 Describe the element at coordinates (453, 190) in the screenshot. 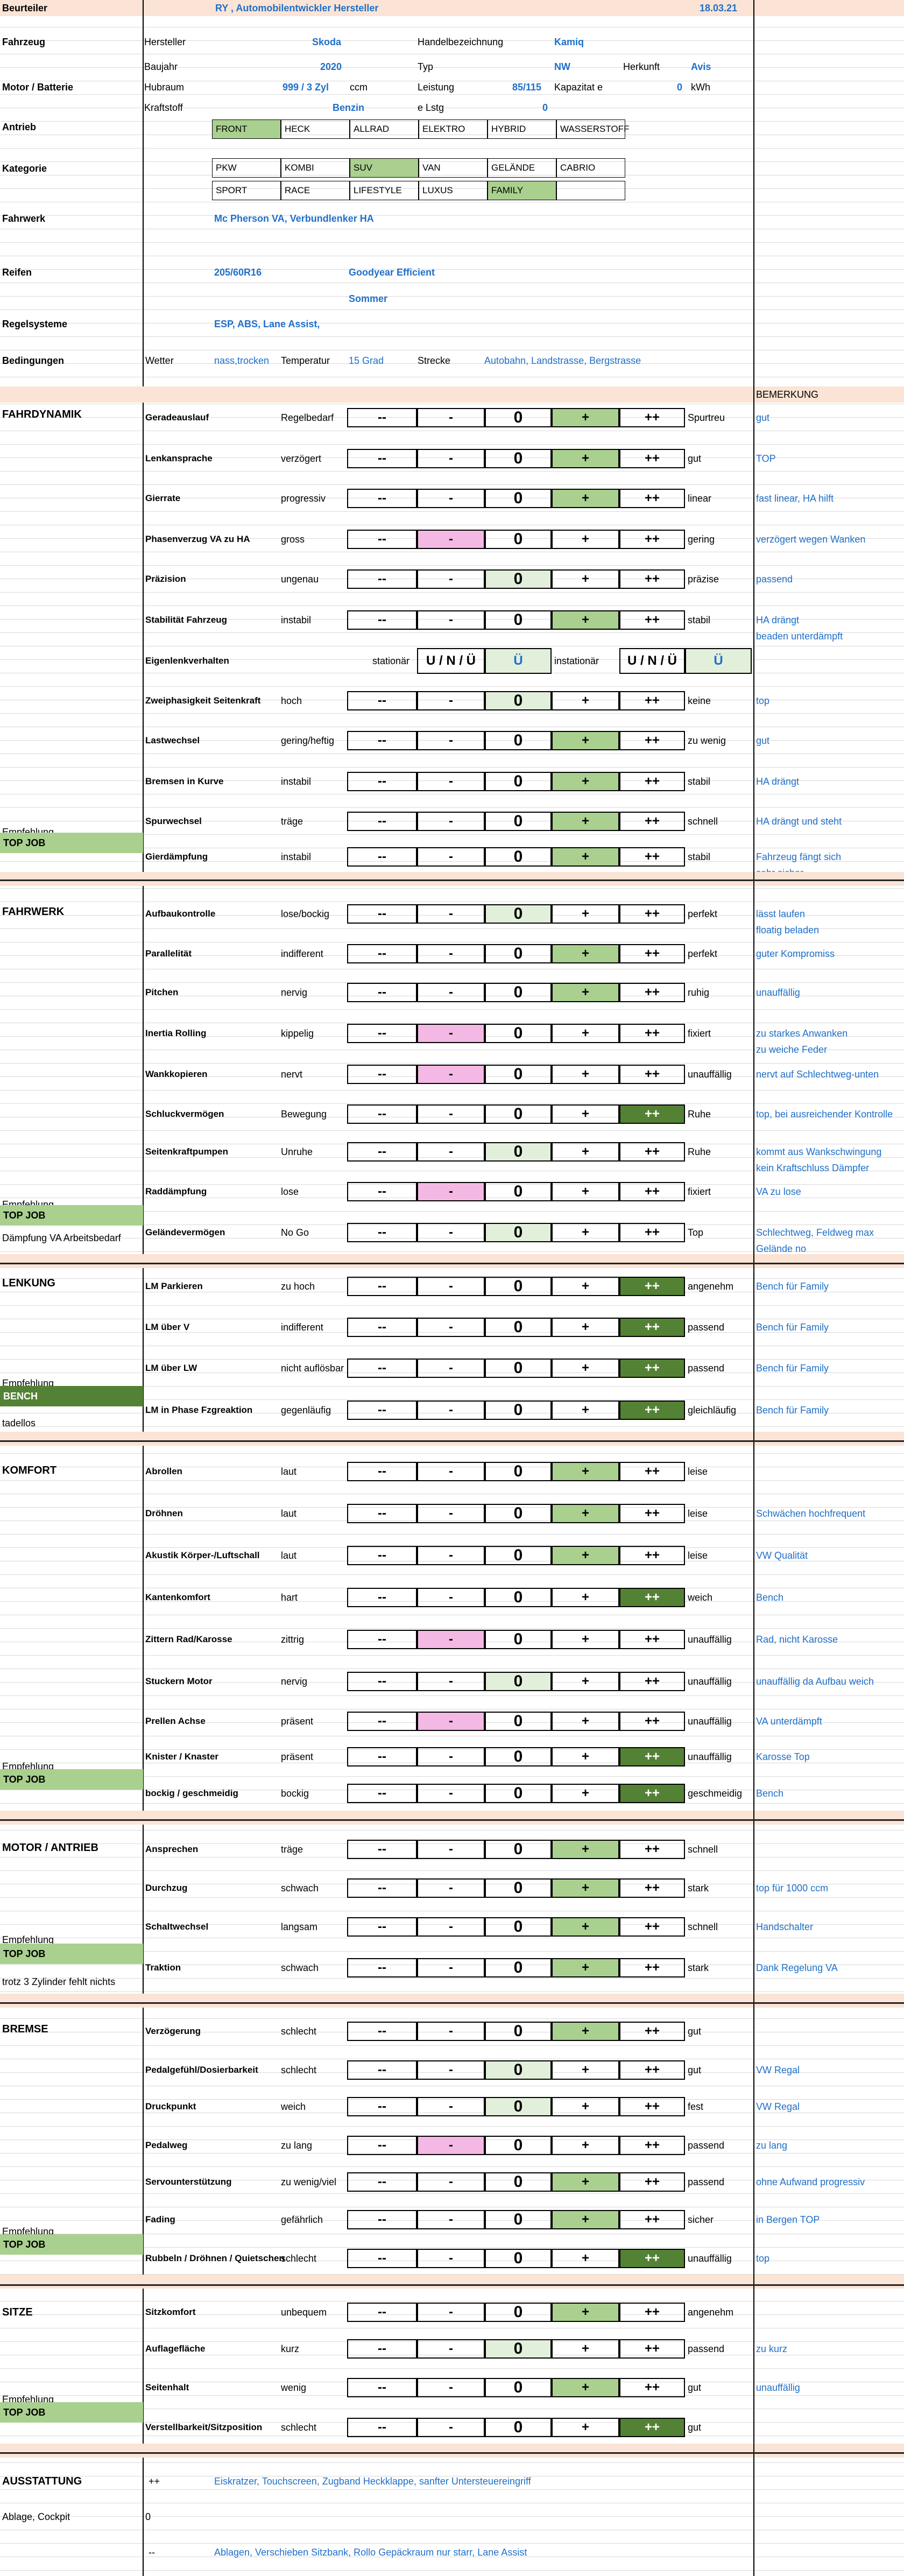

I see `category-option: LUXUS` at that location.